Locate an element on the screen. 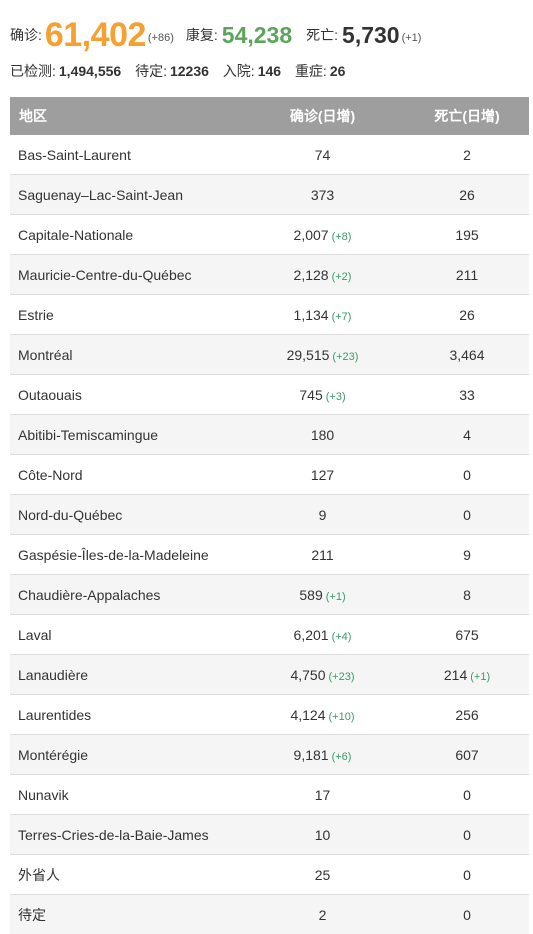  region-name-cell: Capitale-Nationale is located at coordinates (125, 235).